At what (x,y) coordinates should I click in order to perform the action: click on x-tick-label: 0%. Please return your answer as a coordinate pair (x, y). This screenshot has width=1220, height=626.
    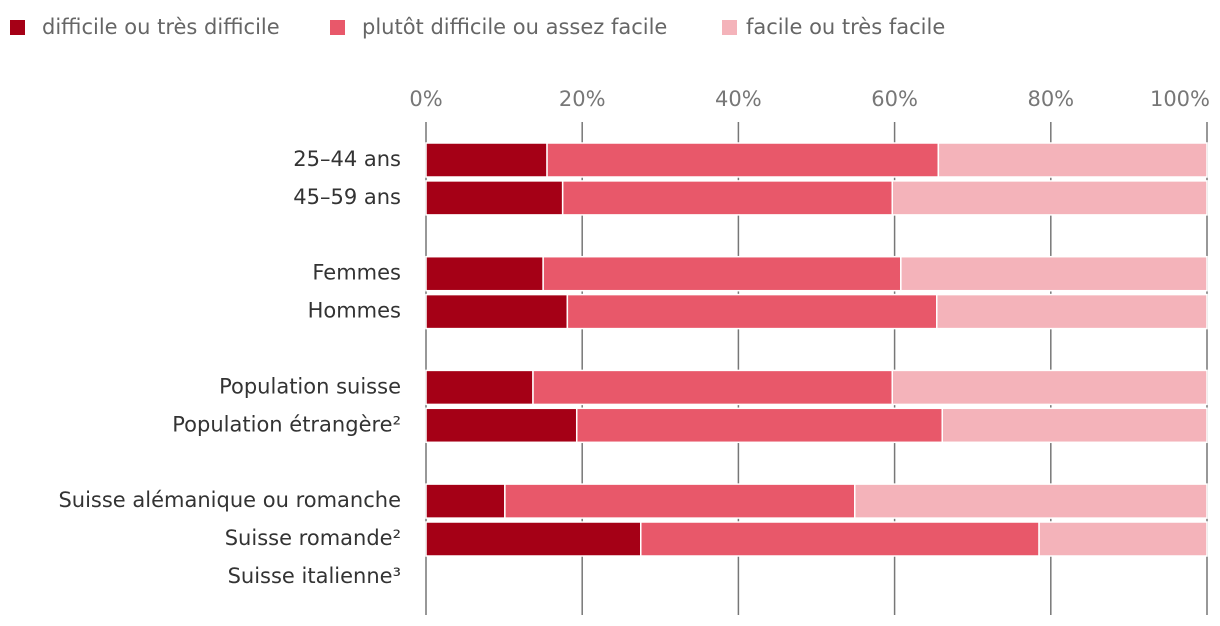
    Looking at the image, I should click on (425, 99).